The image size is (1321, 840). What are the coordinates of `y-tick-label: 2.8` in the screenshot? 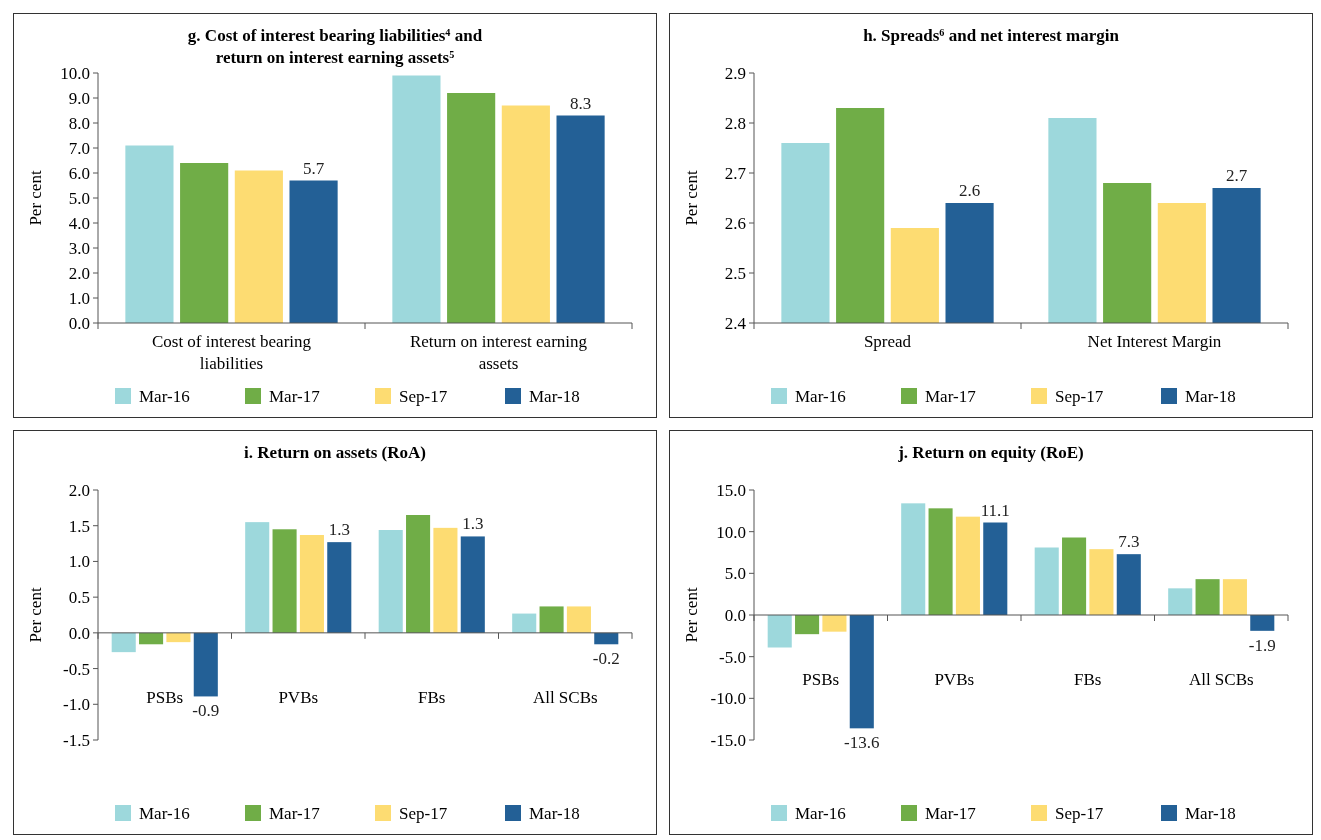 It's located at (735, 123).